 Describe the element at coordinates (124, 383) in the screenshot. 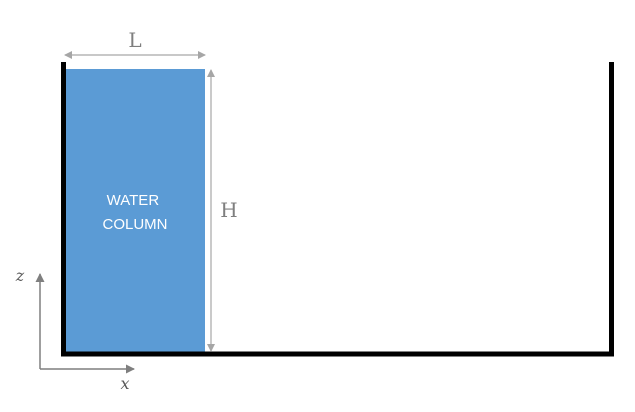

I see `x-axis-label: x` at that location.